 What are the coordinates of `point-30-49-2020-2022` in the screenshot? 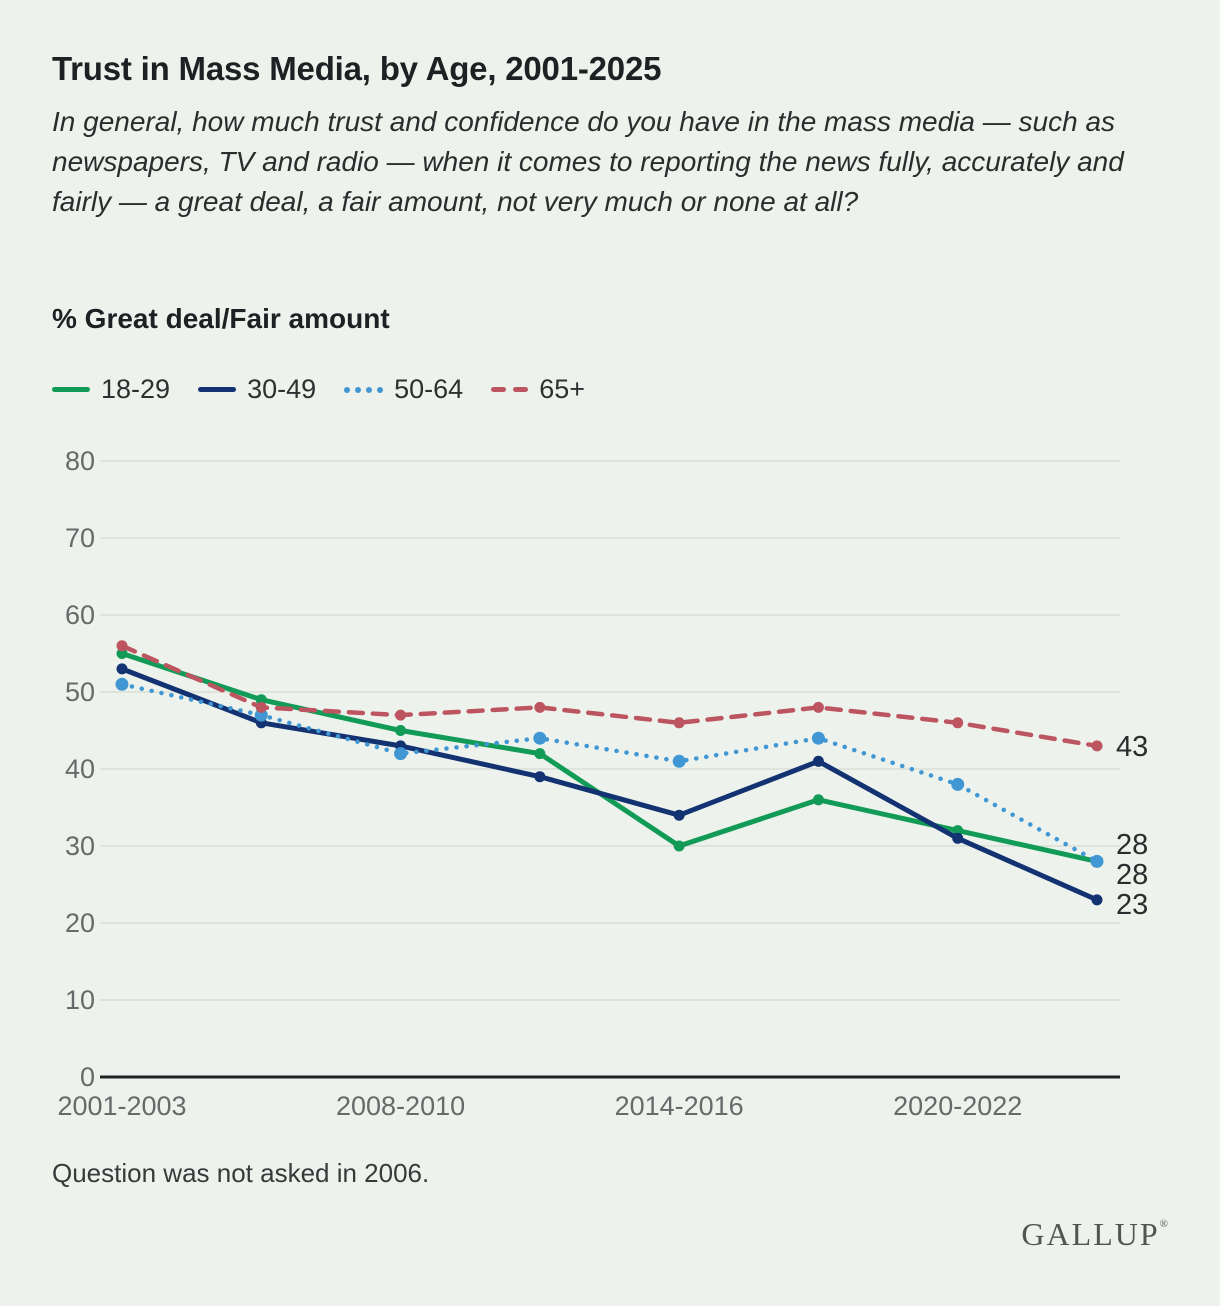 It's located at (958, 838).